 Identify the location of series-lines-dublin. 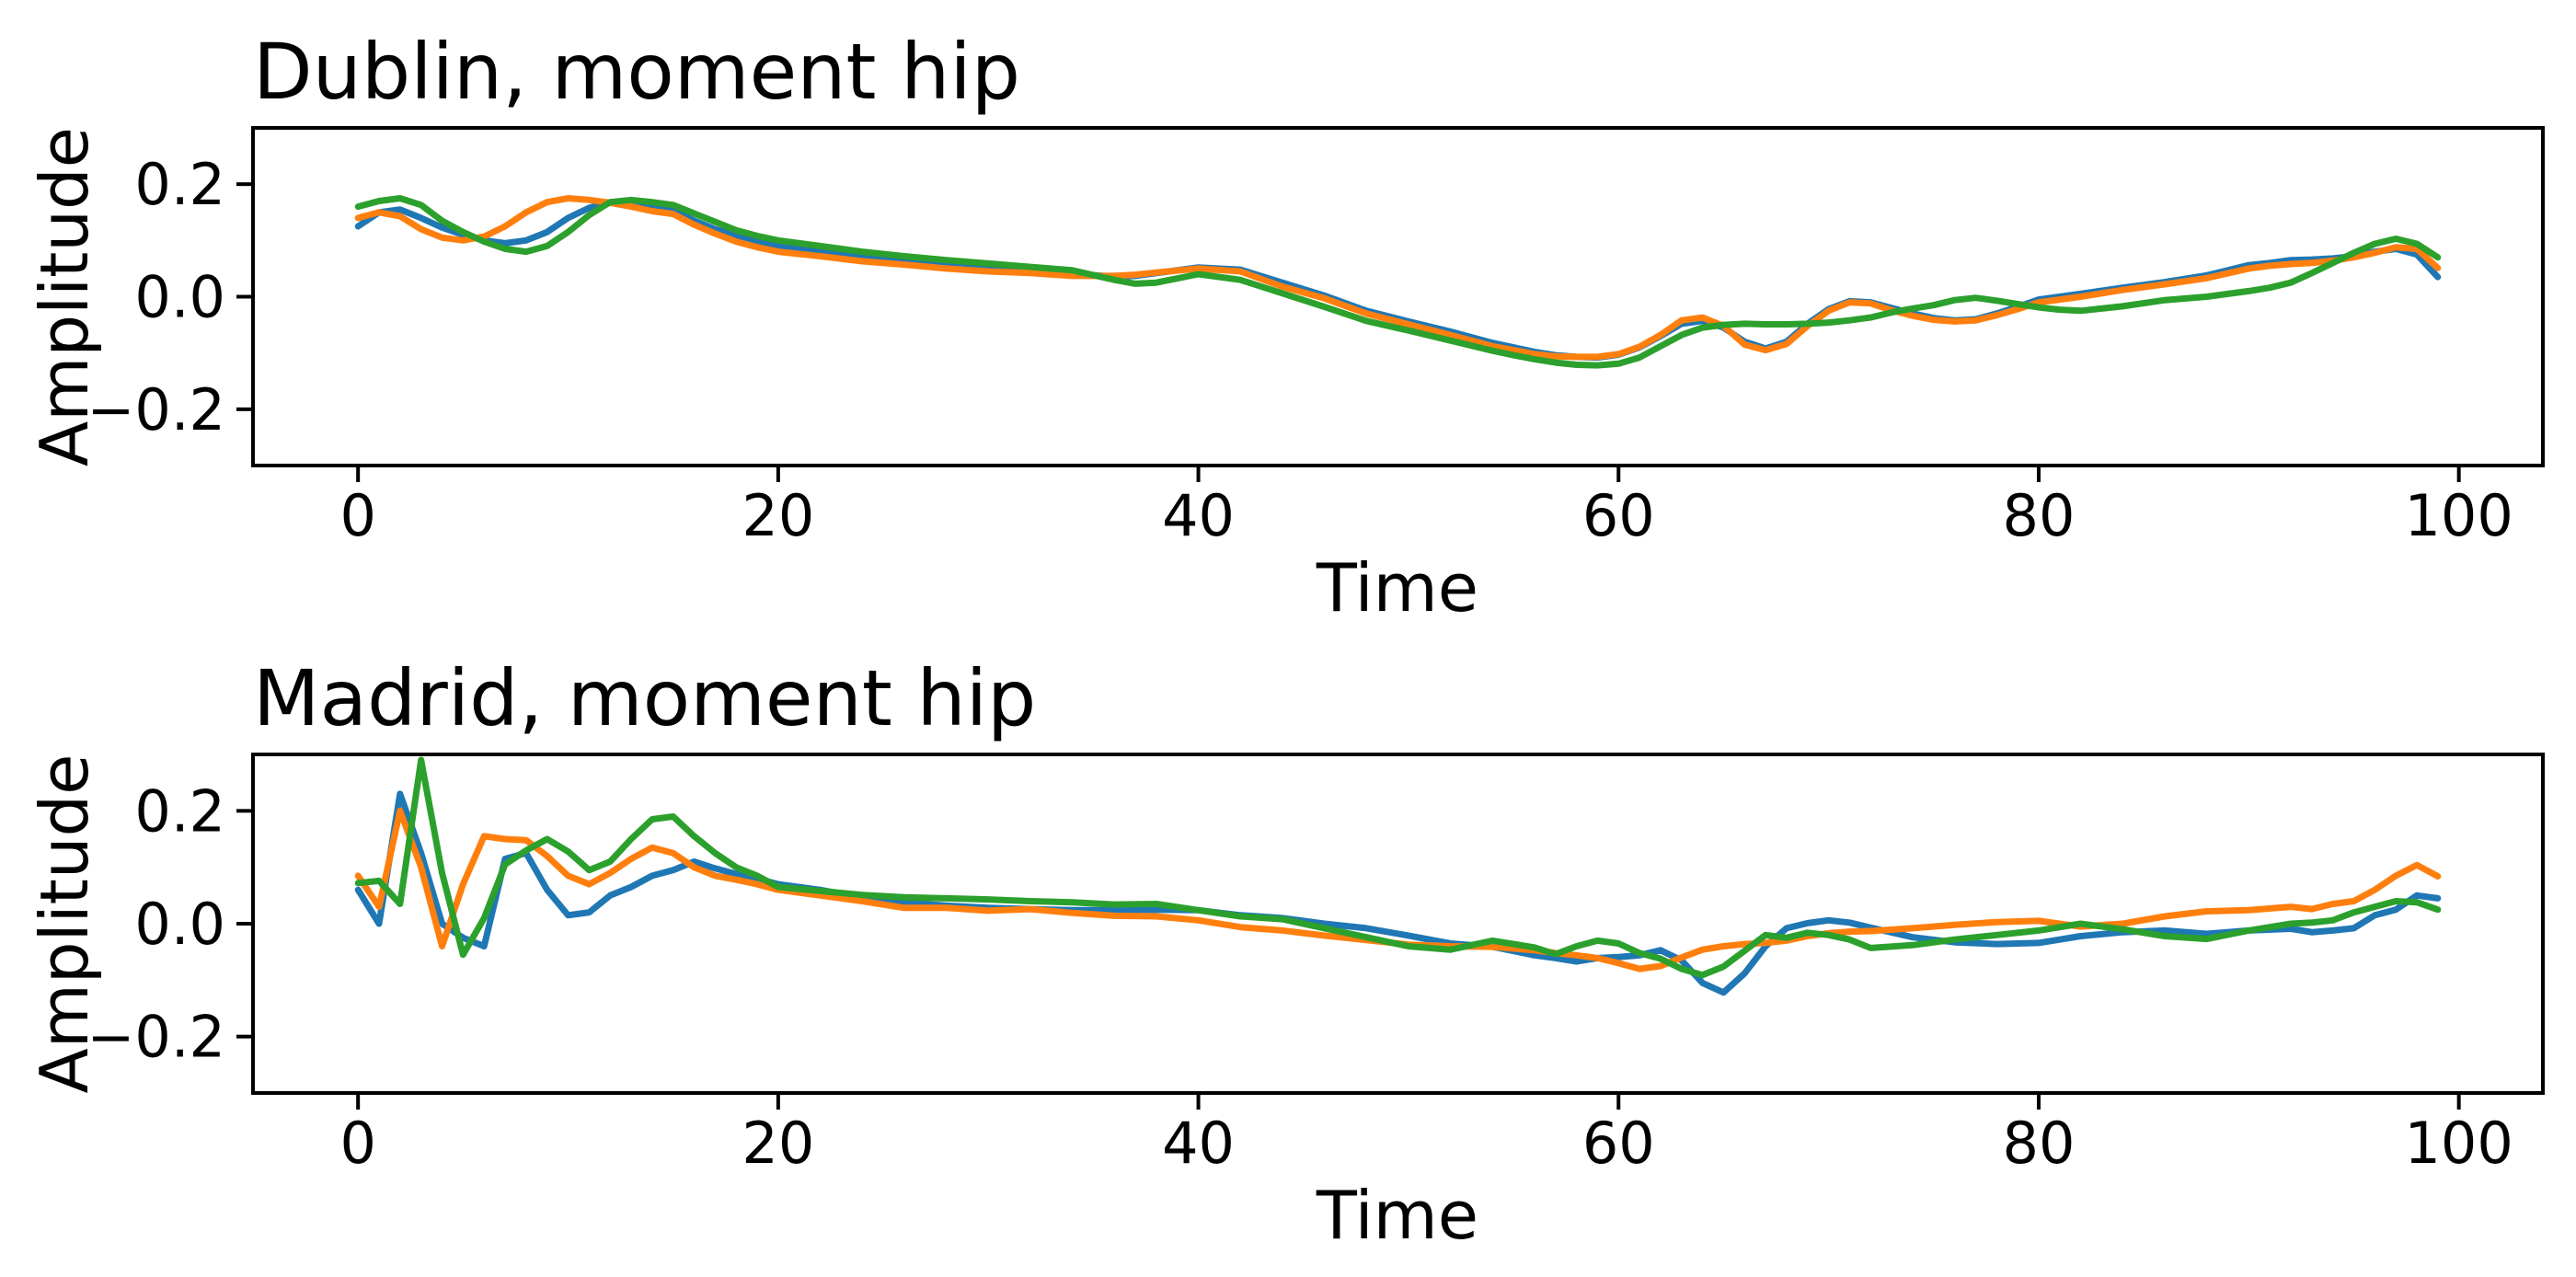
(1398, 282).